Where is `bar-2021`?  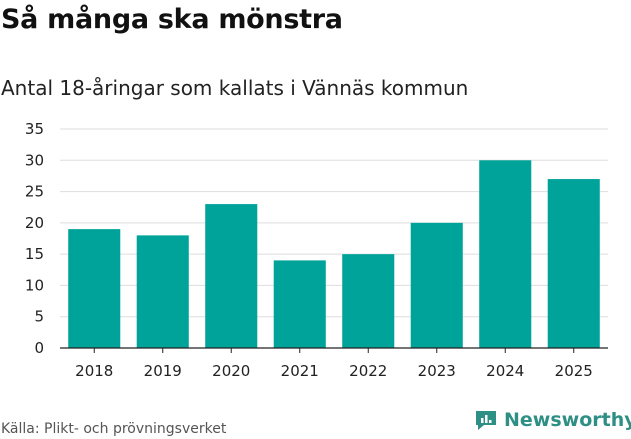
bar-2021 is located at coordinates (299, 304).